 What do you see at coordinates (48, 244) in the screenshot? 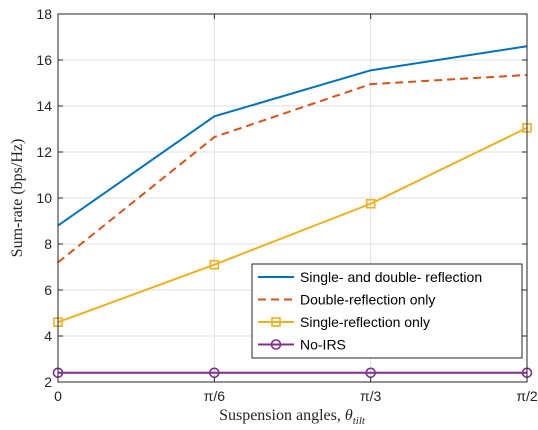
I see `y-tick-label: 8` at bounding box center [48, 244].